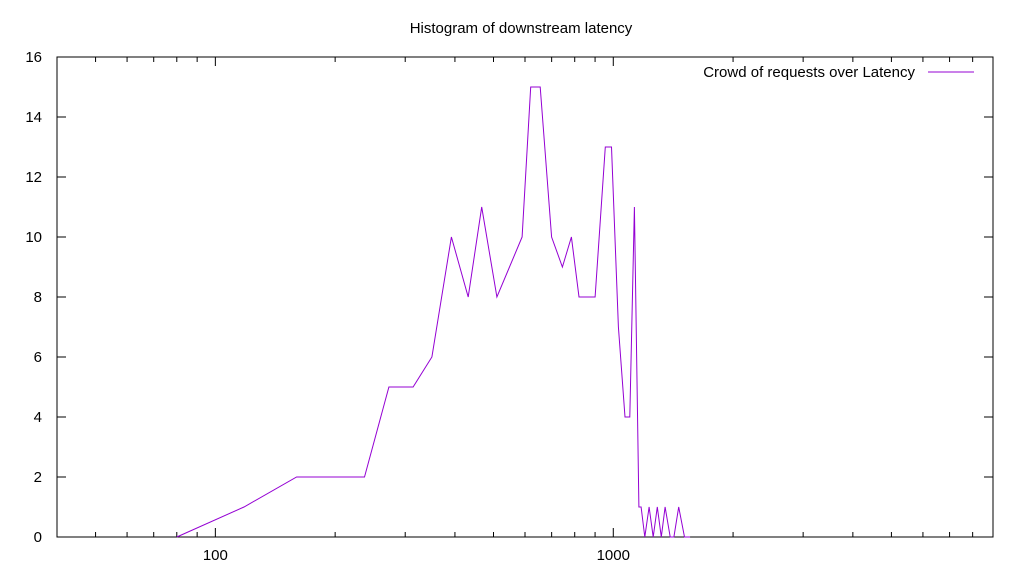 The image size is (1024, 576). I want to click on x-tick-label: 100, so click(215, 555).